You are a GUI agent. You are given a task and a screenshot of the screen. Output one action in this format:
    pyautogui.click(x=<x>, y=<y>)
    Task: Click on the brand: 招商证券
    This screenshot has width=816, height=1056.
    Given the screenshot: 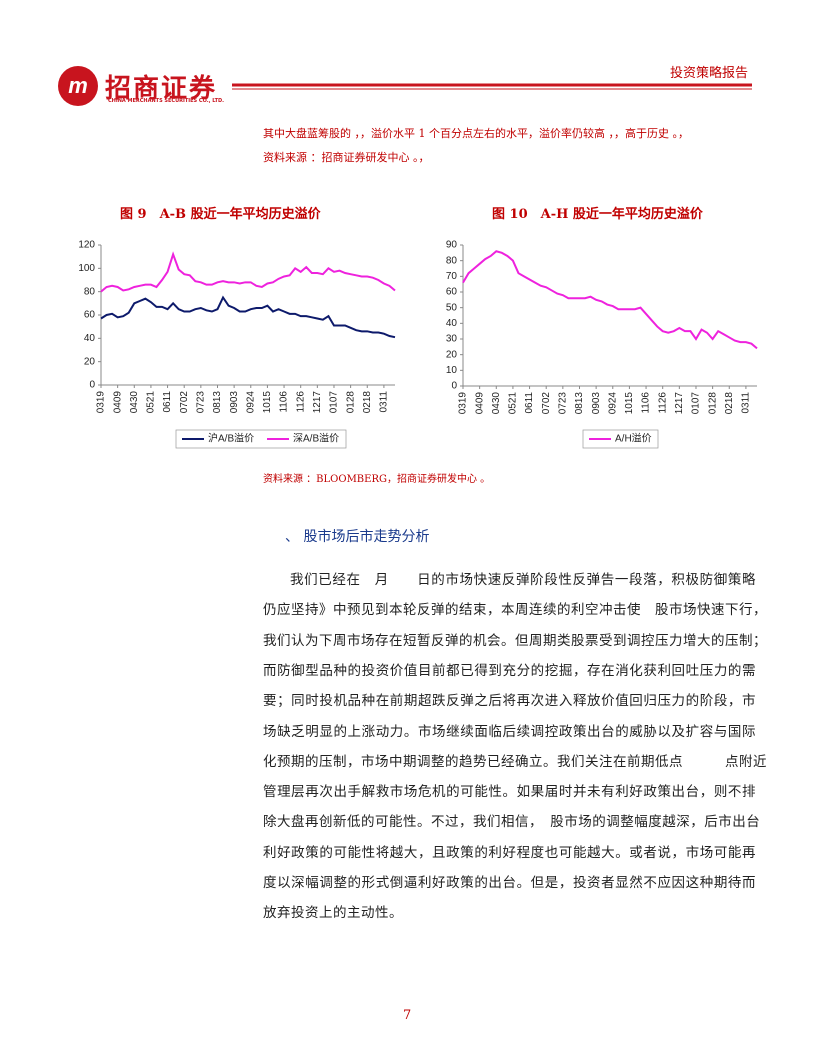 What is the action you would take?
    pyautogui.click(x=161, y=89)
    